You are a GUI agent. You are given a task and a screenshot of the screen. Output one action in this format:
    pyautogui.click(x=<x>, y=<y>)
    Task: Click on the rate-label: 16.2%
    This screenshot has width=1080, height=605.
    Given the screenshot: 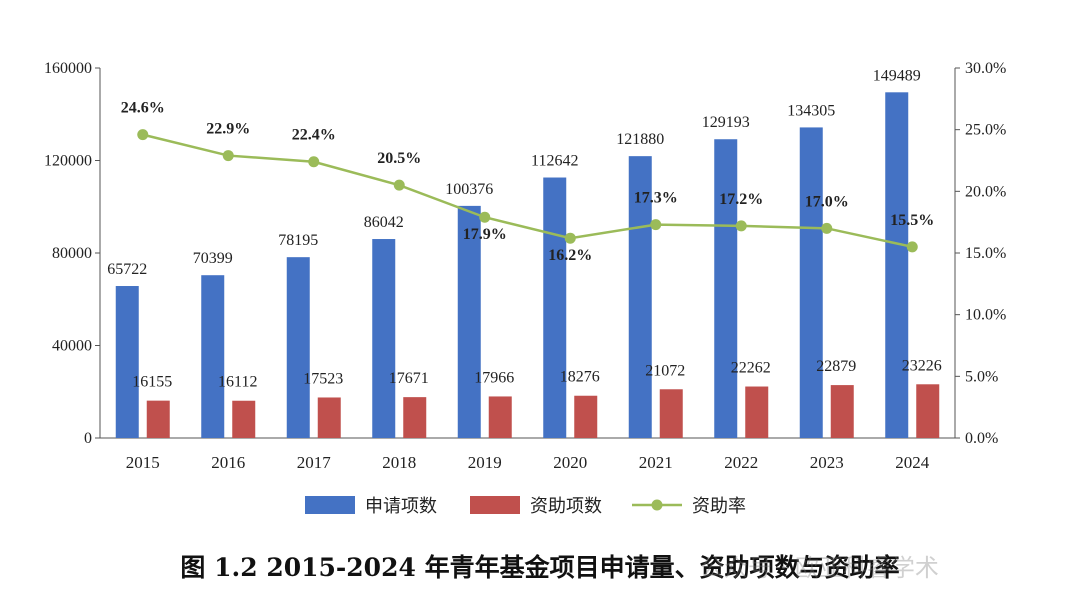 What is the action you would take?
    pyautogui.click(x=570, y=255)
    